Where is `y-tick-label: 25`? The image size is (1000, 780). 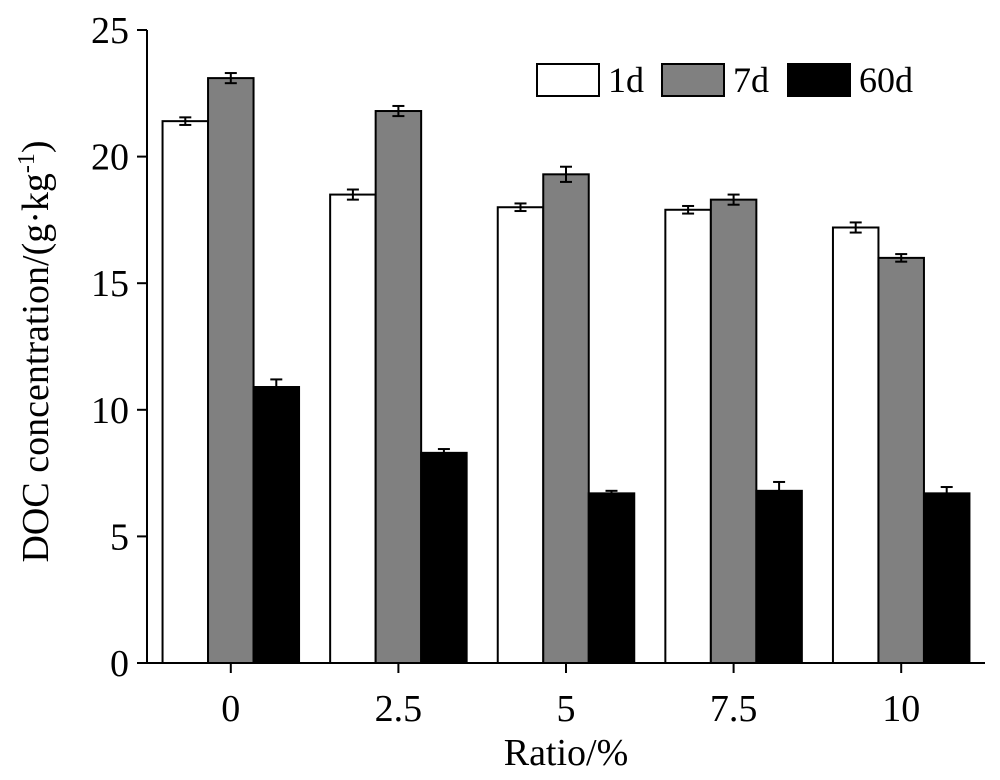
y-tick-label: 25 is located at coordinates (110, 31).